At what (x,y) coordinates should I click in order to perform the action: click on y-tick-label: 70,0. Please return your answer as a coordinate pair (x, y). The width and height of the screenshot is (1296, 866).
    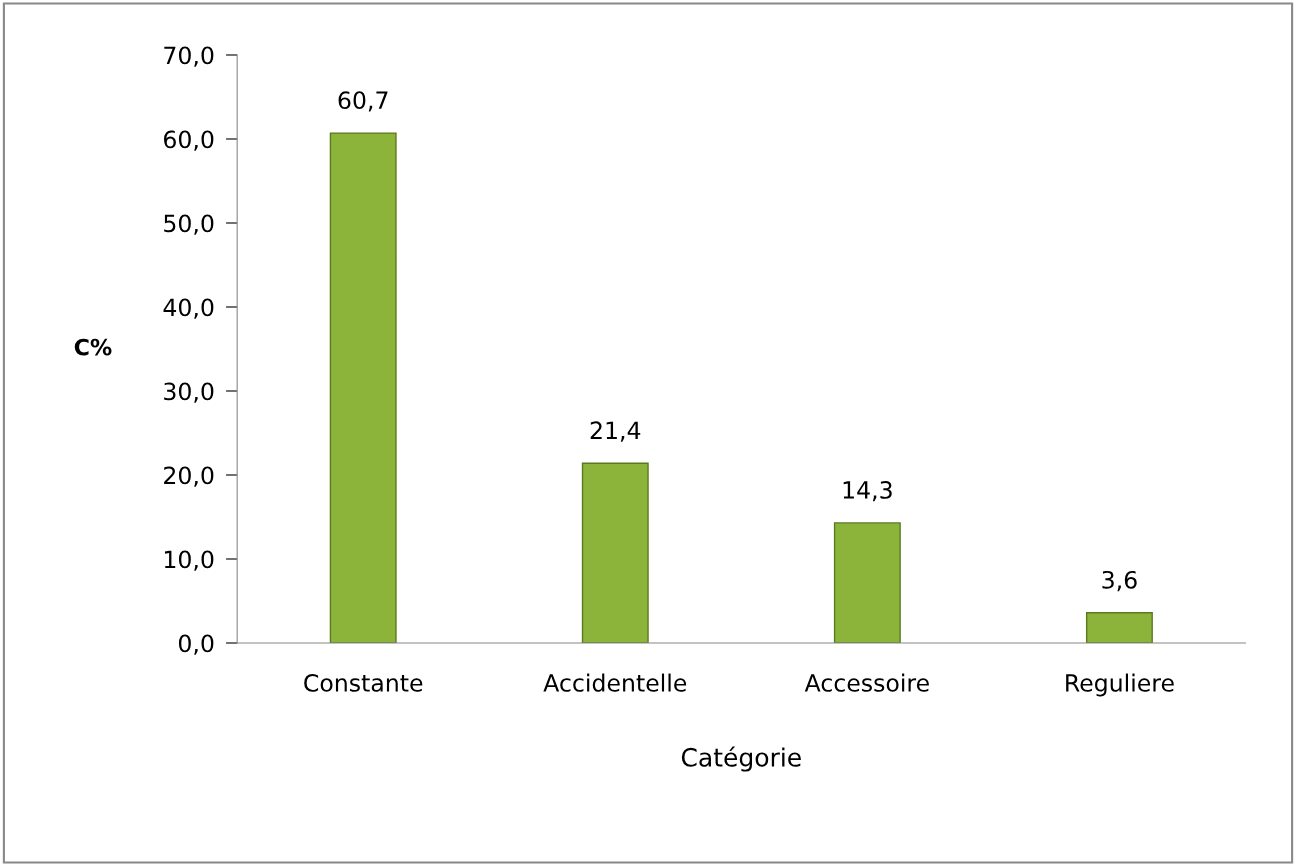
    Looking at the image, I should click on (189, 56).